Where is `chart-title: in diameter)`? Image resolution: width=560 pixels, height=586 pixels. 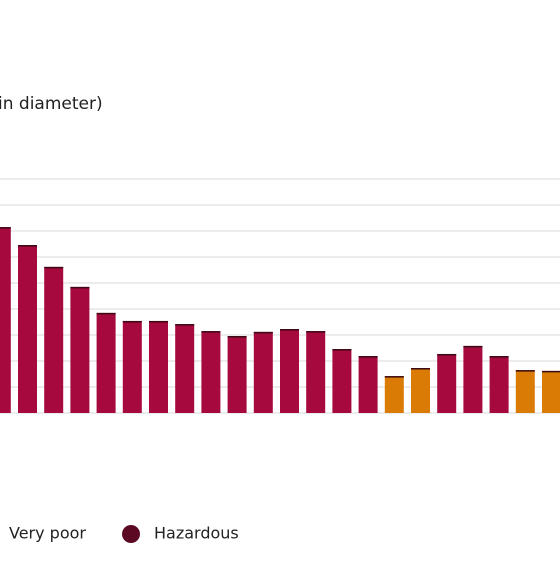 chart-title: in diameter) is located at coordinates (51, 104).